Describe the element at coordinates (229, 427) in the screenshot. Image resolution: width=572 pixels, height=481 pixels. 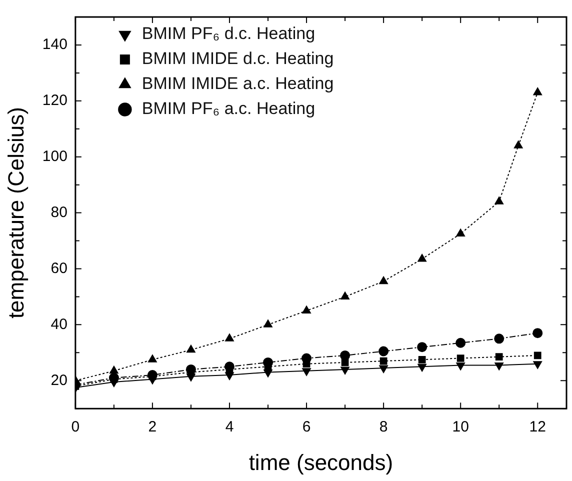
I see `x-tick-label: 4` at that location.